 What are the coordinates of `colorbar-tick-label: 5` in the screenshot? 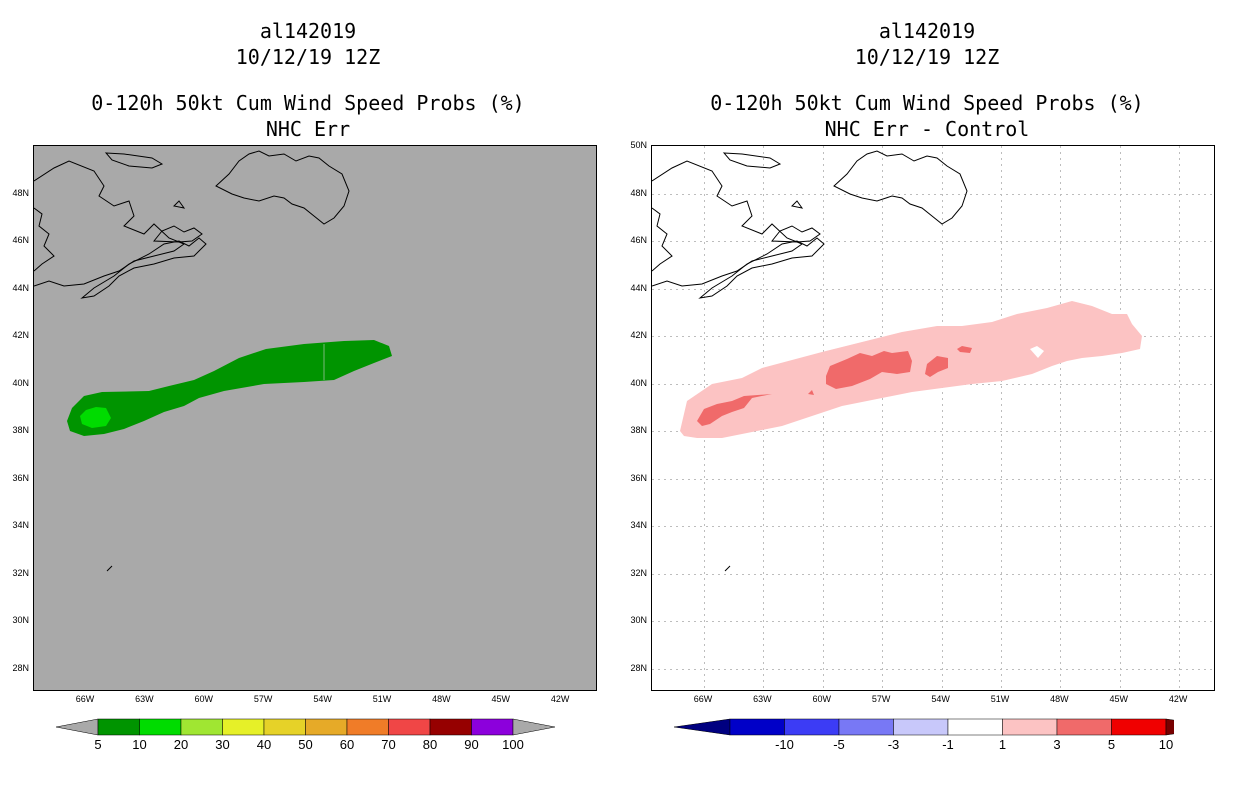 It's located at (1111, 744).